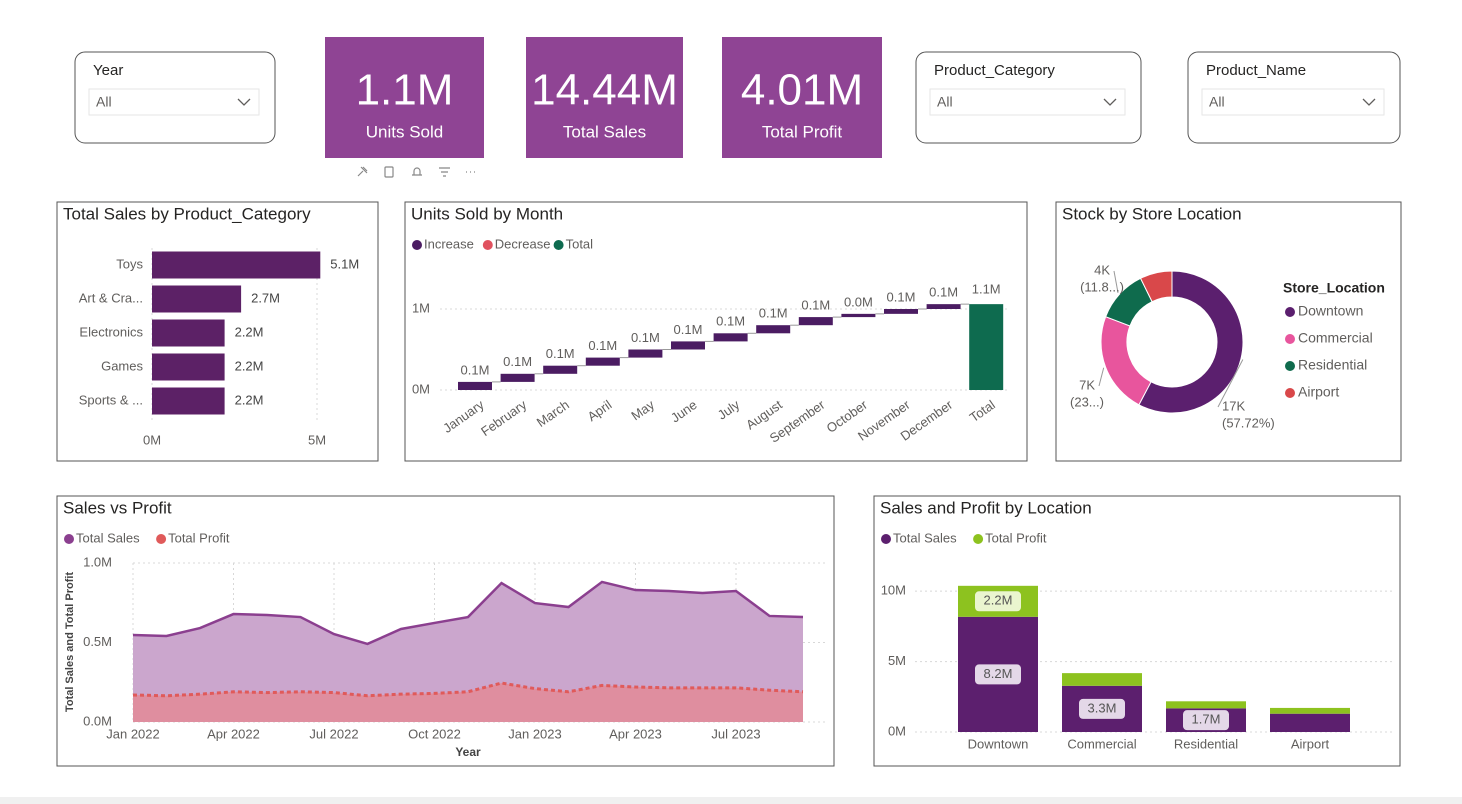 The image size is (1462, 804). Describe the element at coordinates (70, 642) in the screenshot. I see `y-axis-title: Total Sales and Total Profit` at that location.